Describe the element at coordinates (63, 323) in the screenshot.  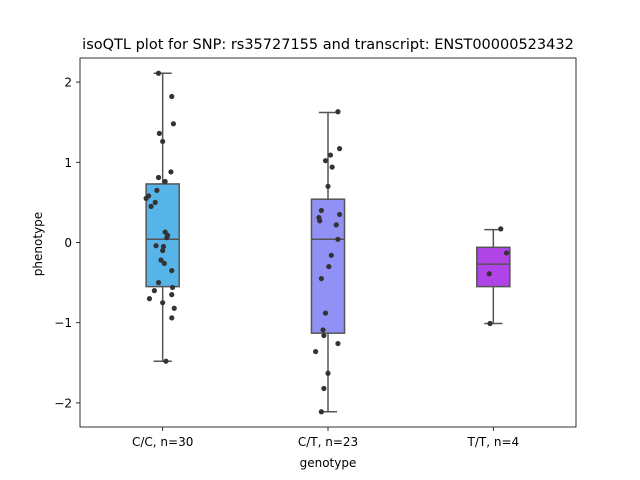
I see `y-tick-label: −1` at that location.